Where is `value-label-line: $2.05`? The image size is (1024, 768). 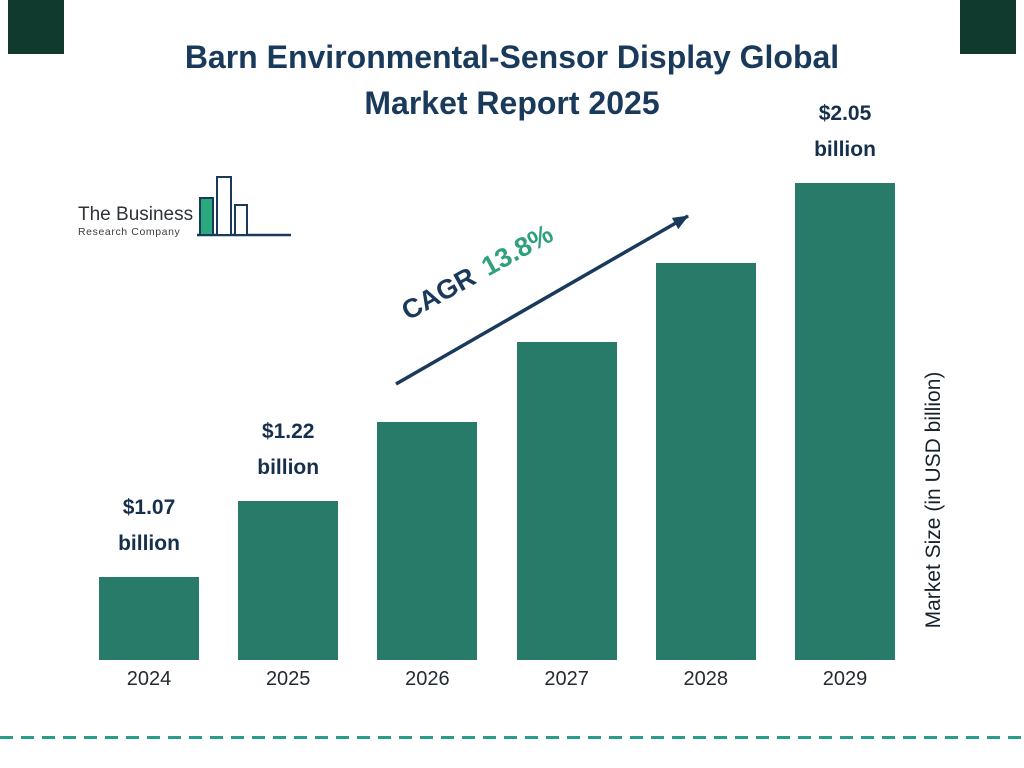
value-label-line: $2.05 is located at coordinates (845, 113).